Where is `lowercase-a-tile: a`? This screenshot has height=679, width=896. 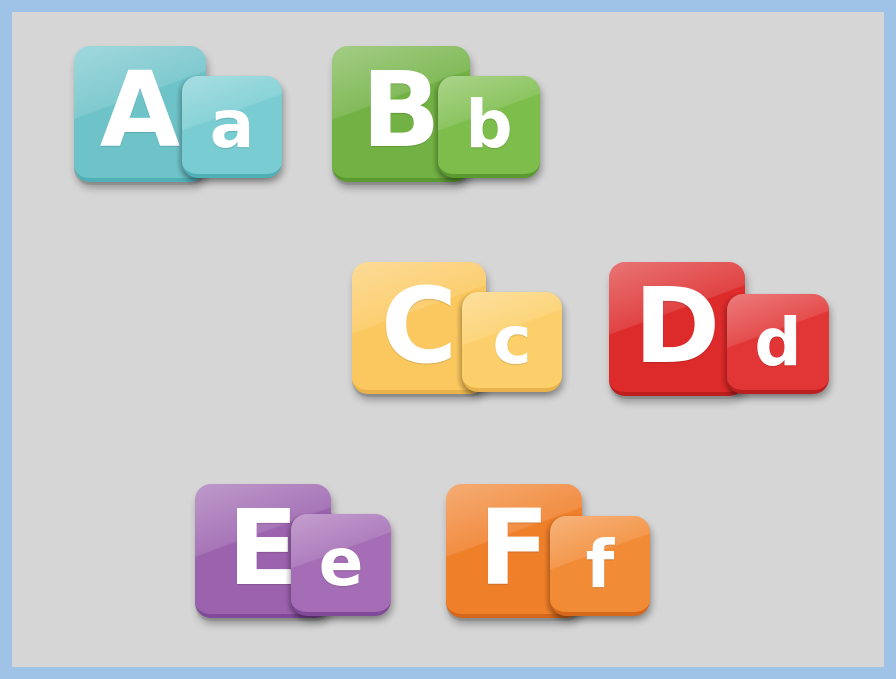
lowercase-a-tile: a is located at coordinates (232, 127).